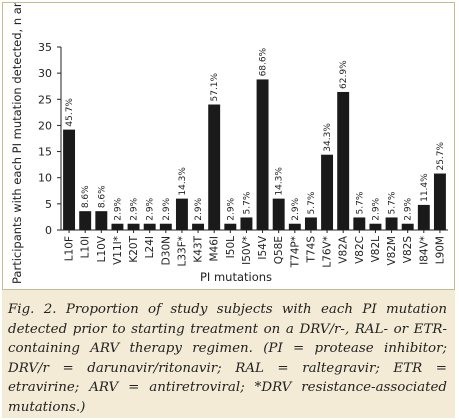 The width and height of the screenshot is (459, 420). What do you see at coordinates (86, 247) in the screenshot?
I see `x-tick-label: L10I` at bounding box center [86, 247].